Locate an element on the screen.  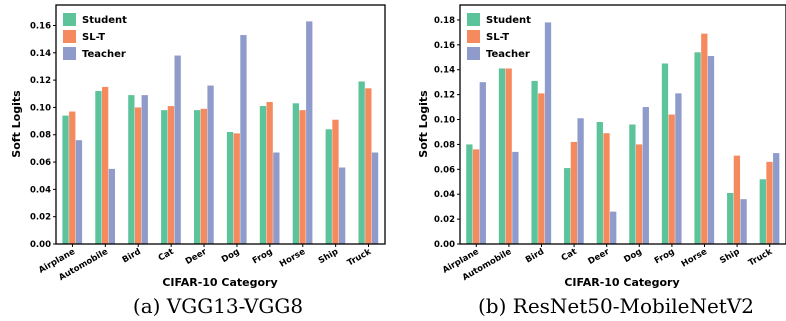
y-tick-label: 0.16 is located at coordinates (444, 46).